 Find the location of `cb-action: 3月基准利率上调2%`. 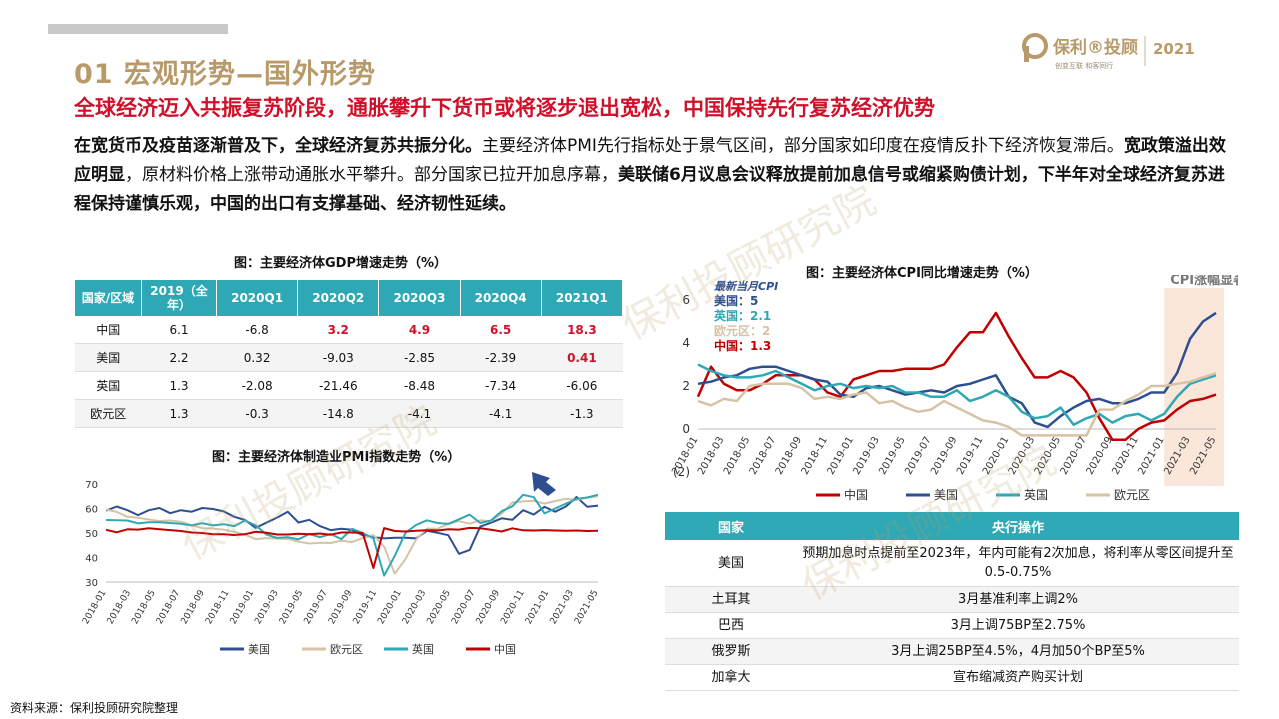

cb-action: 3月基准利率上调2% is located at coordinates (1018, 599).